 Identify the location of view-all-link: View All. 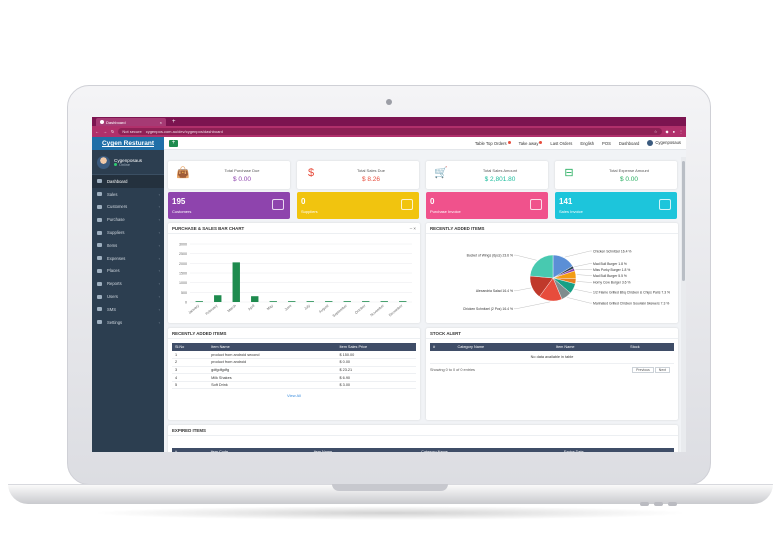
(294, 396).